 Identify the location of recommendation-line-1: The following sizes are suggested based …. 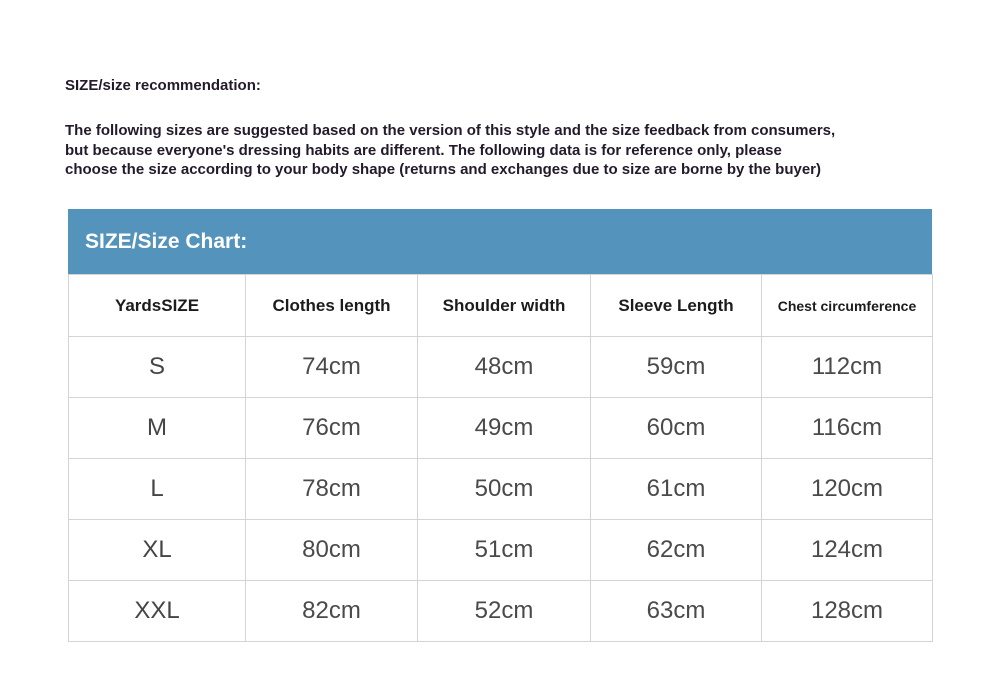
(450, 130).